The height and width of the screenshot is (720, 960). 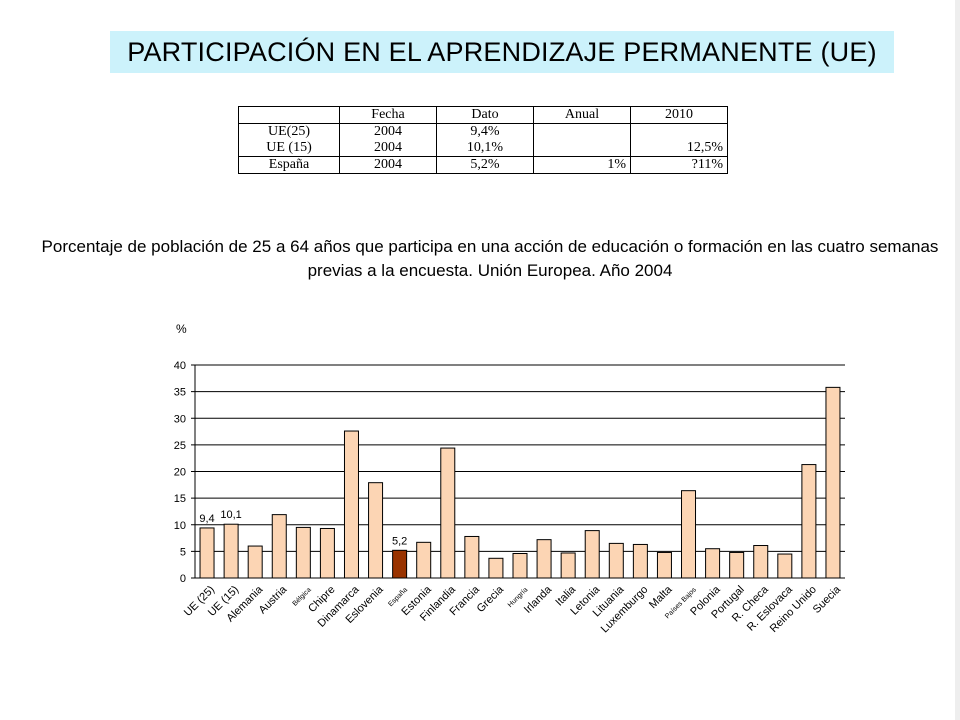 I want to click on data-label: 9,4, so click(x=206, y=519).